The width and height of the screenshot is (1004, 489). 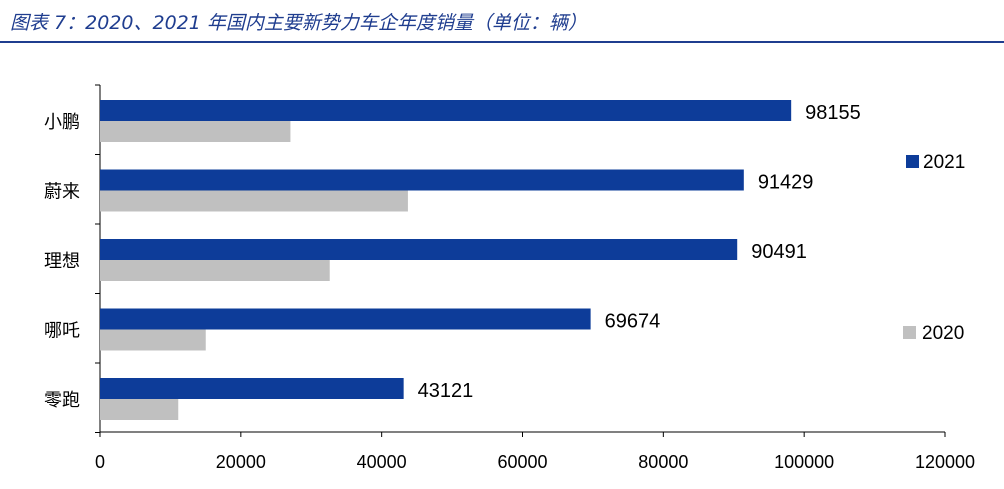 I want to click on legend-label-2020: 2020, so click(x=943, y=333).